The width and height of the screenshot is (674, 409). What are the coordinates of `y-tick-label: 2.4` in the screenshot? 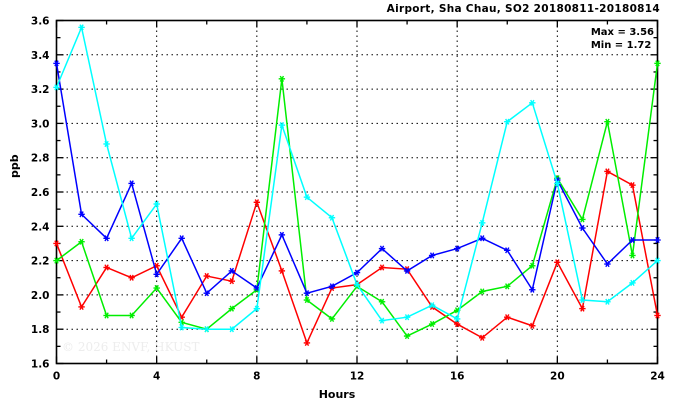 It's located at (40, 227).